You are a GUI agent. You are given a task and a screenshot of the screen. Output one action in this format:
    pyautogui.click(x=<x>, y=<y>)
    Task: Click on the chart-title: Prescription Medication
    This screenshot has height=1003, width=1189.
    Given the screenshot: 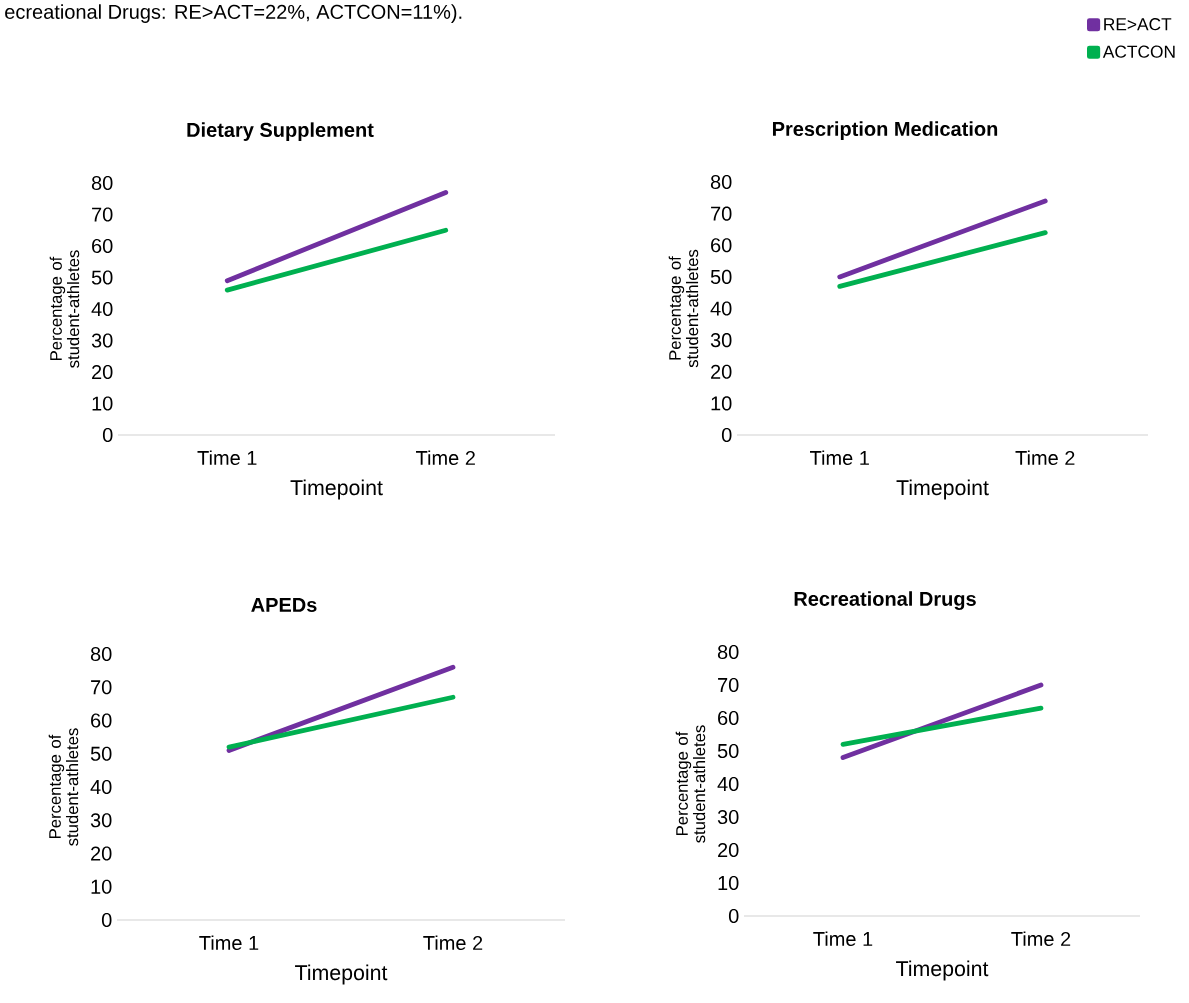 What is the action you would take?
    pyautogui.click(x=885, y=130)
    